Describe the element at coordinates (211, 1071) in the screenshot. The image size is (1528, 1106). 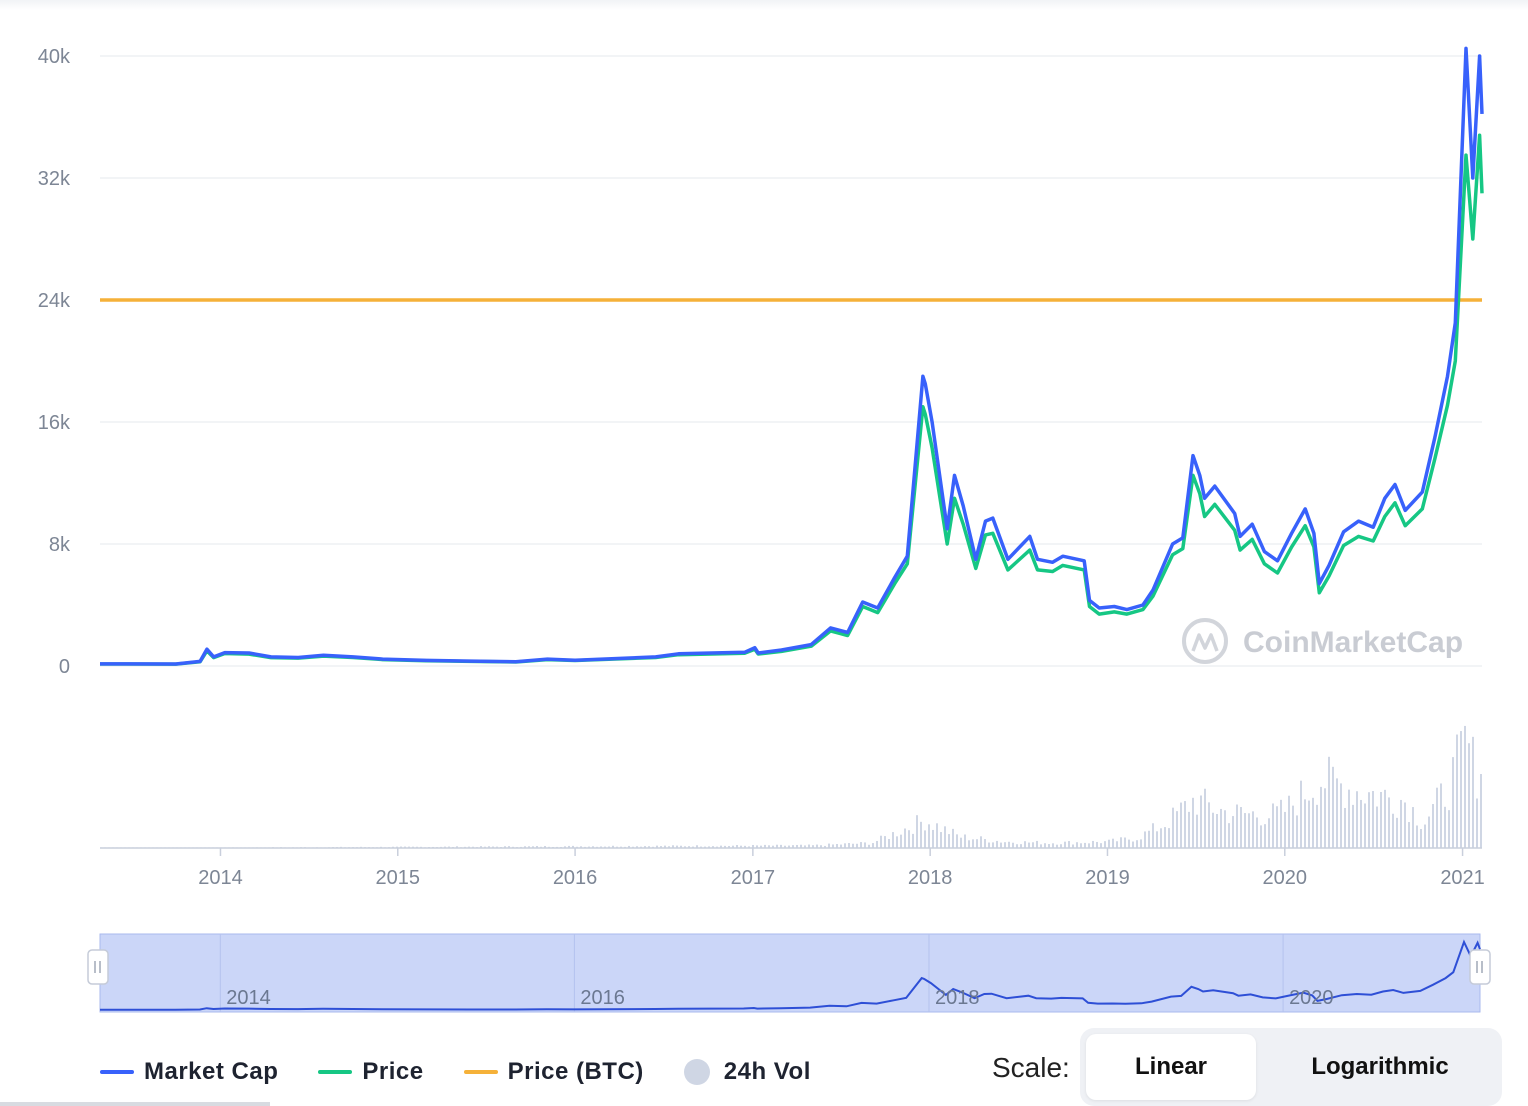
I see `legend-label: Market Cap` at that location.